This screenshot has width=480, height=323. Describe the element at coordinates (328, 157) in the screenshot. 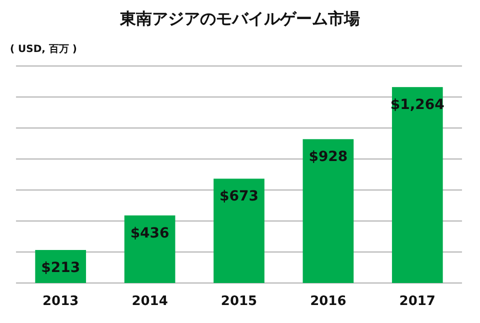

I see `data-label: $928` at that location.